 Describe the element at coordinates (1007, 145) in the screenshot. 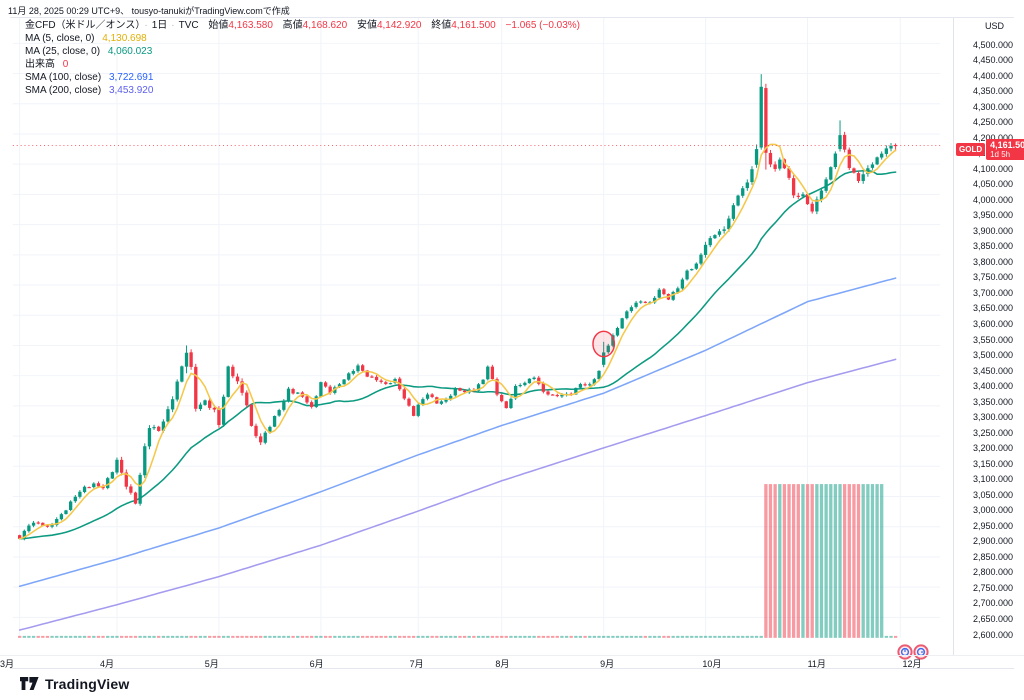

I see `last-price: 4,161.500` at that location.